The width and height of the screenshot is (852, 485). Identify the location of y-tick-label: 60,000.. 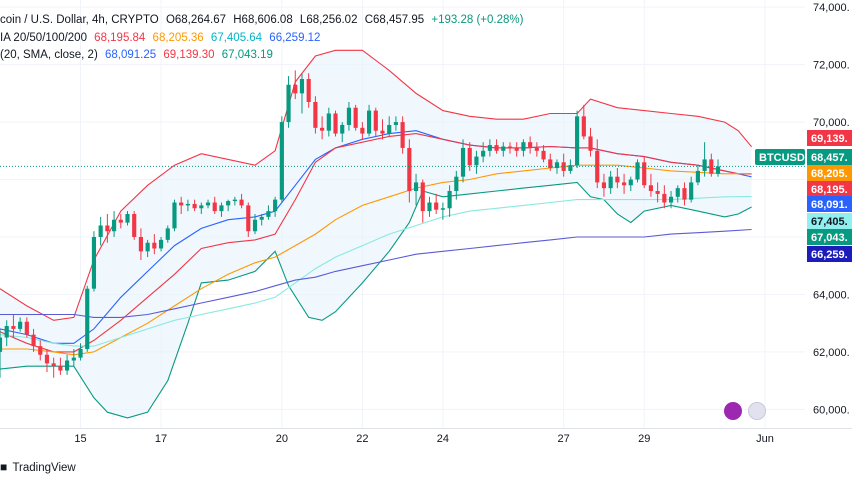
(831, 410).